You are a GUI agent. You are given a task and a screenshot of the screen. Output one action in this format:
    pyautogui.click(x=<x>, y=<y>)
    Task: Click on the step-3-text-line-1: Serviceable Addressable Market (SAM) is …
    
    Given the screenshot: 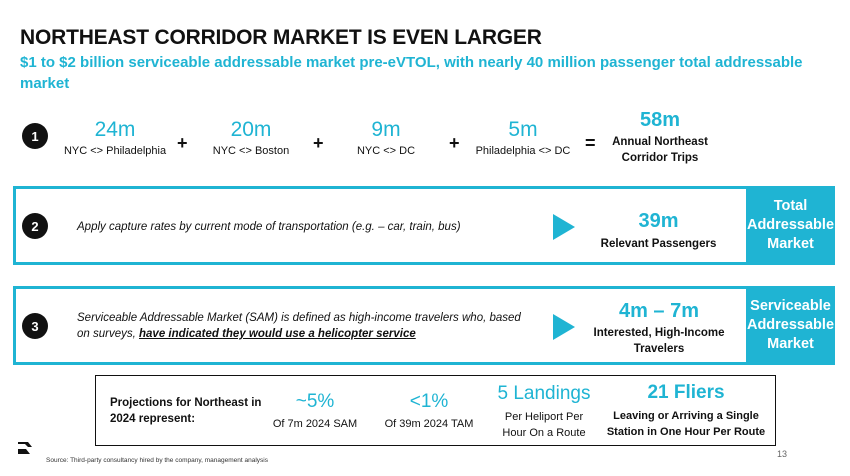 What is the action you would take?
    pyautogui.click(x=299, y=318)
    